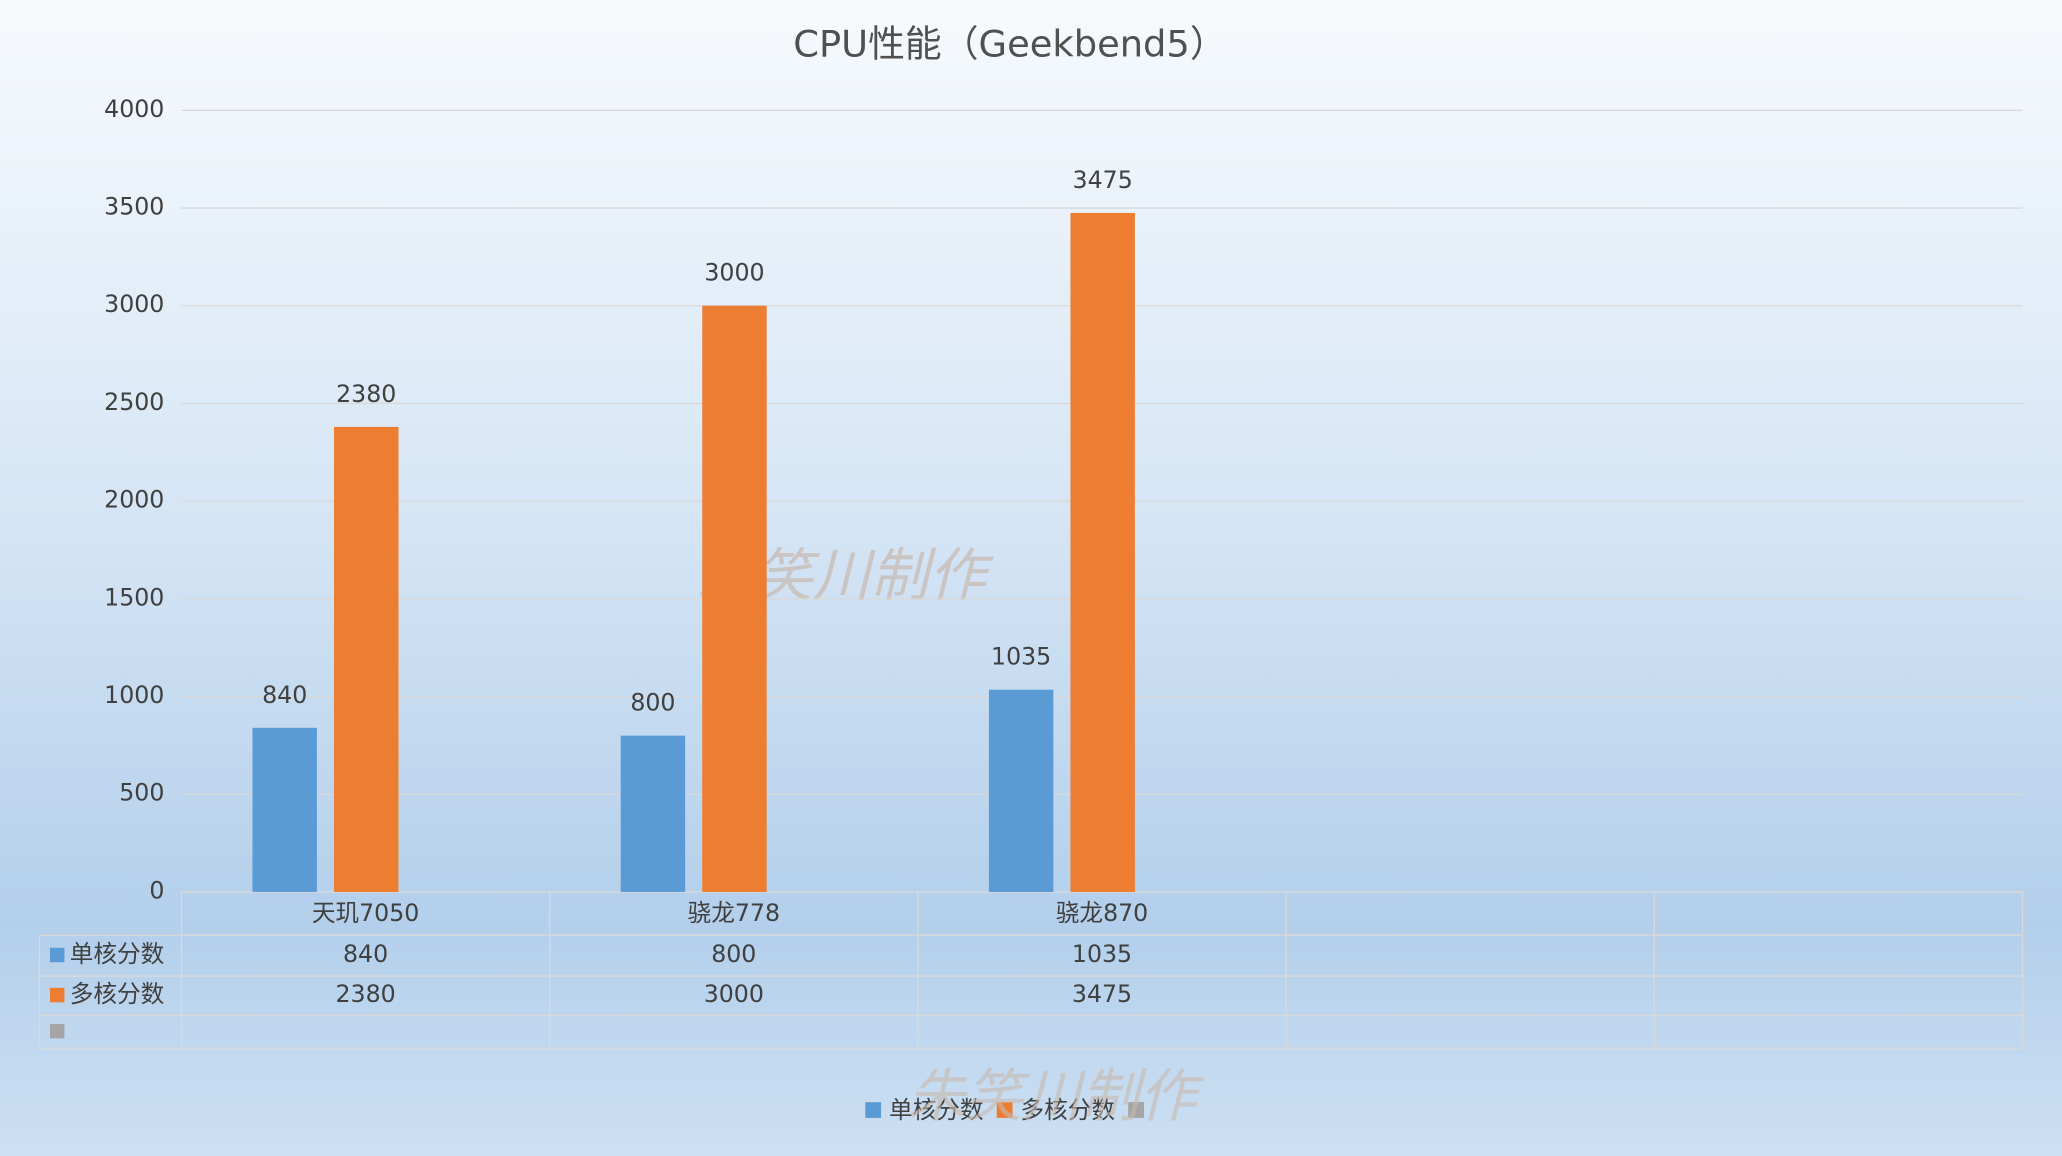 Image resolution: width=2062 pixels, height=1156 pixels. Describe the element at coordinates (1067, 1110) in the screenshot. I see `legend-label: 多核分数` at that location.